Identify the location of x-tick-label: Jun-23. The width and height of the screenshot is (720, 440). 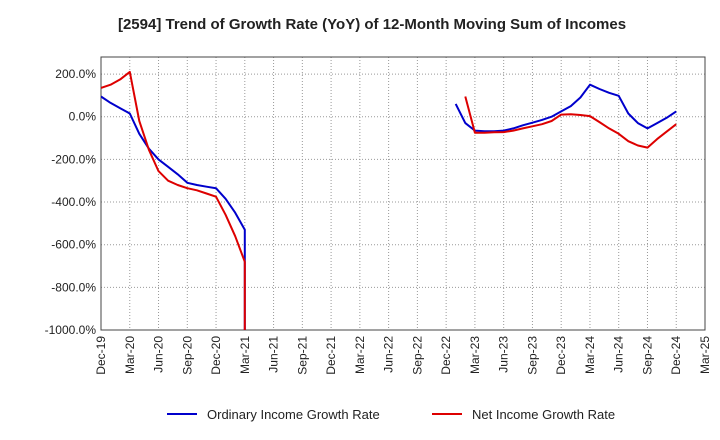
(504, 354).